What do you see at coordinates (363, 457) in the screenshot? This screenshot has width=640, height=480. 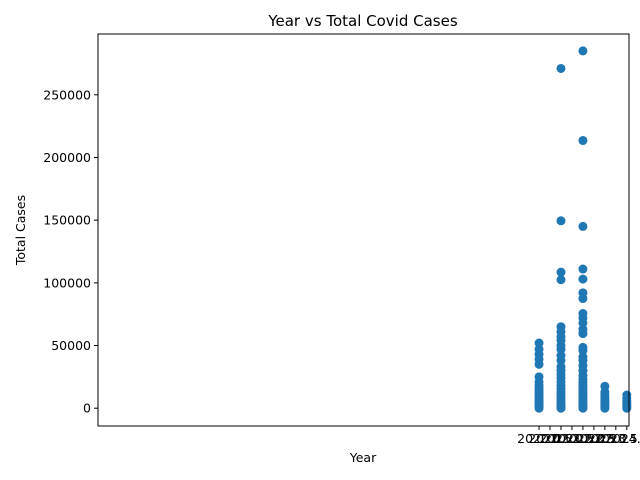 I see `x-axis-label: Year` at bounding box center [363, 457].